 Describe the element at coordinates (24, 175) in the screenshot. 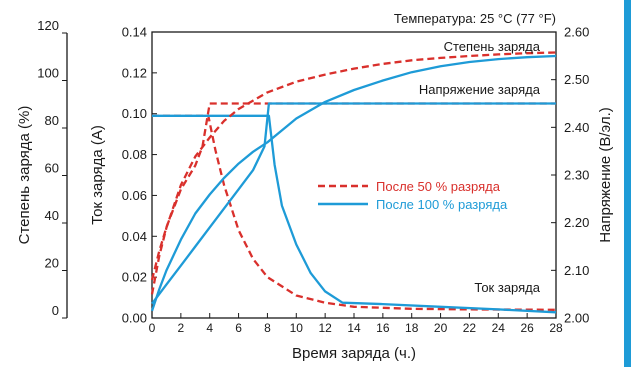

I see `soc-axis-label: Степень заряда (%)` at that location.